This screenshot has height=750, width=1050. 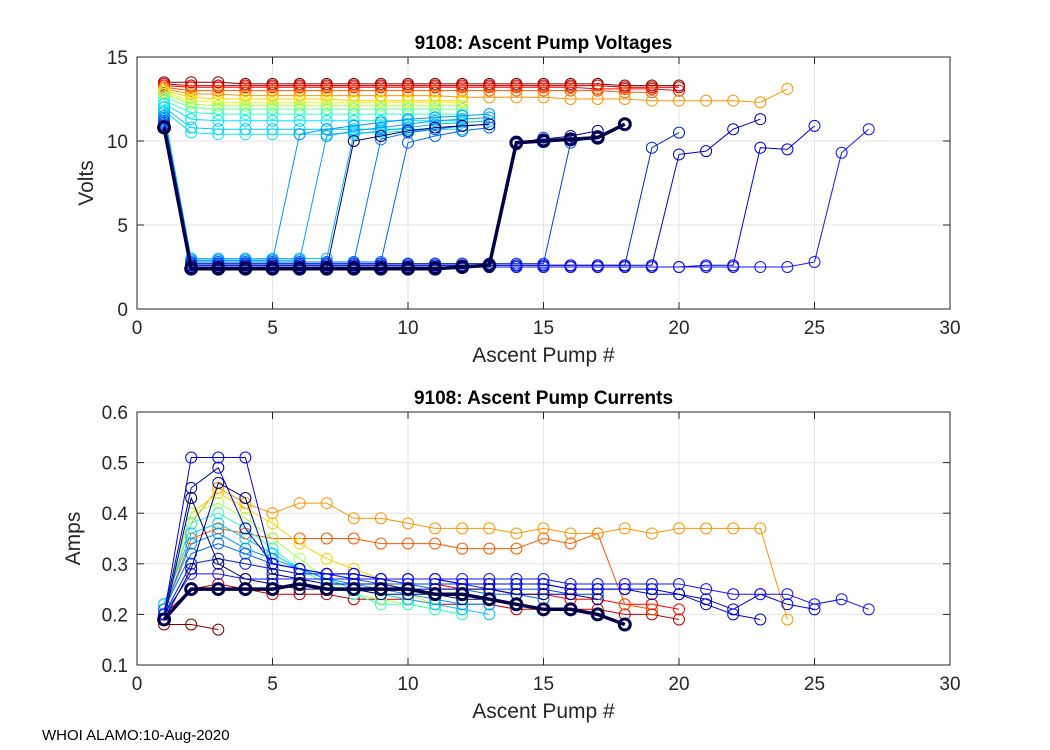 What do you see at coordinates (117, 142) in the screenshot?
I see `y-tick-label: 10` at bounding box center [117, 142].